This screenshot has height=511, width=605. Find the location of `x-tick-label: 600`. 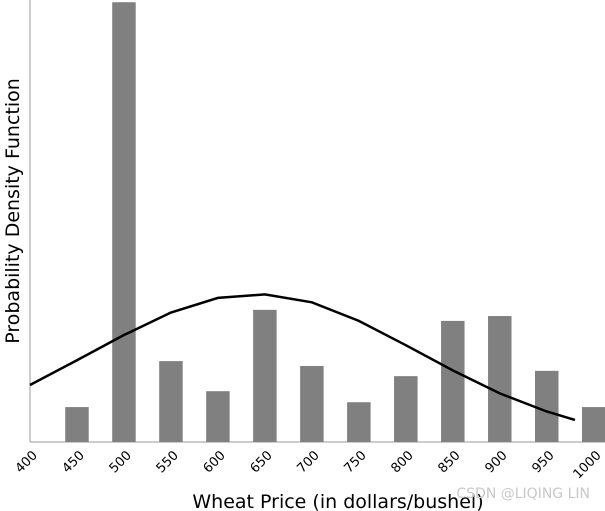

x-tick-label: 600 is located at coordinates (215, 462).